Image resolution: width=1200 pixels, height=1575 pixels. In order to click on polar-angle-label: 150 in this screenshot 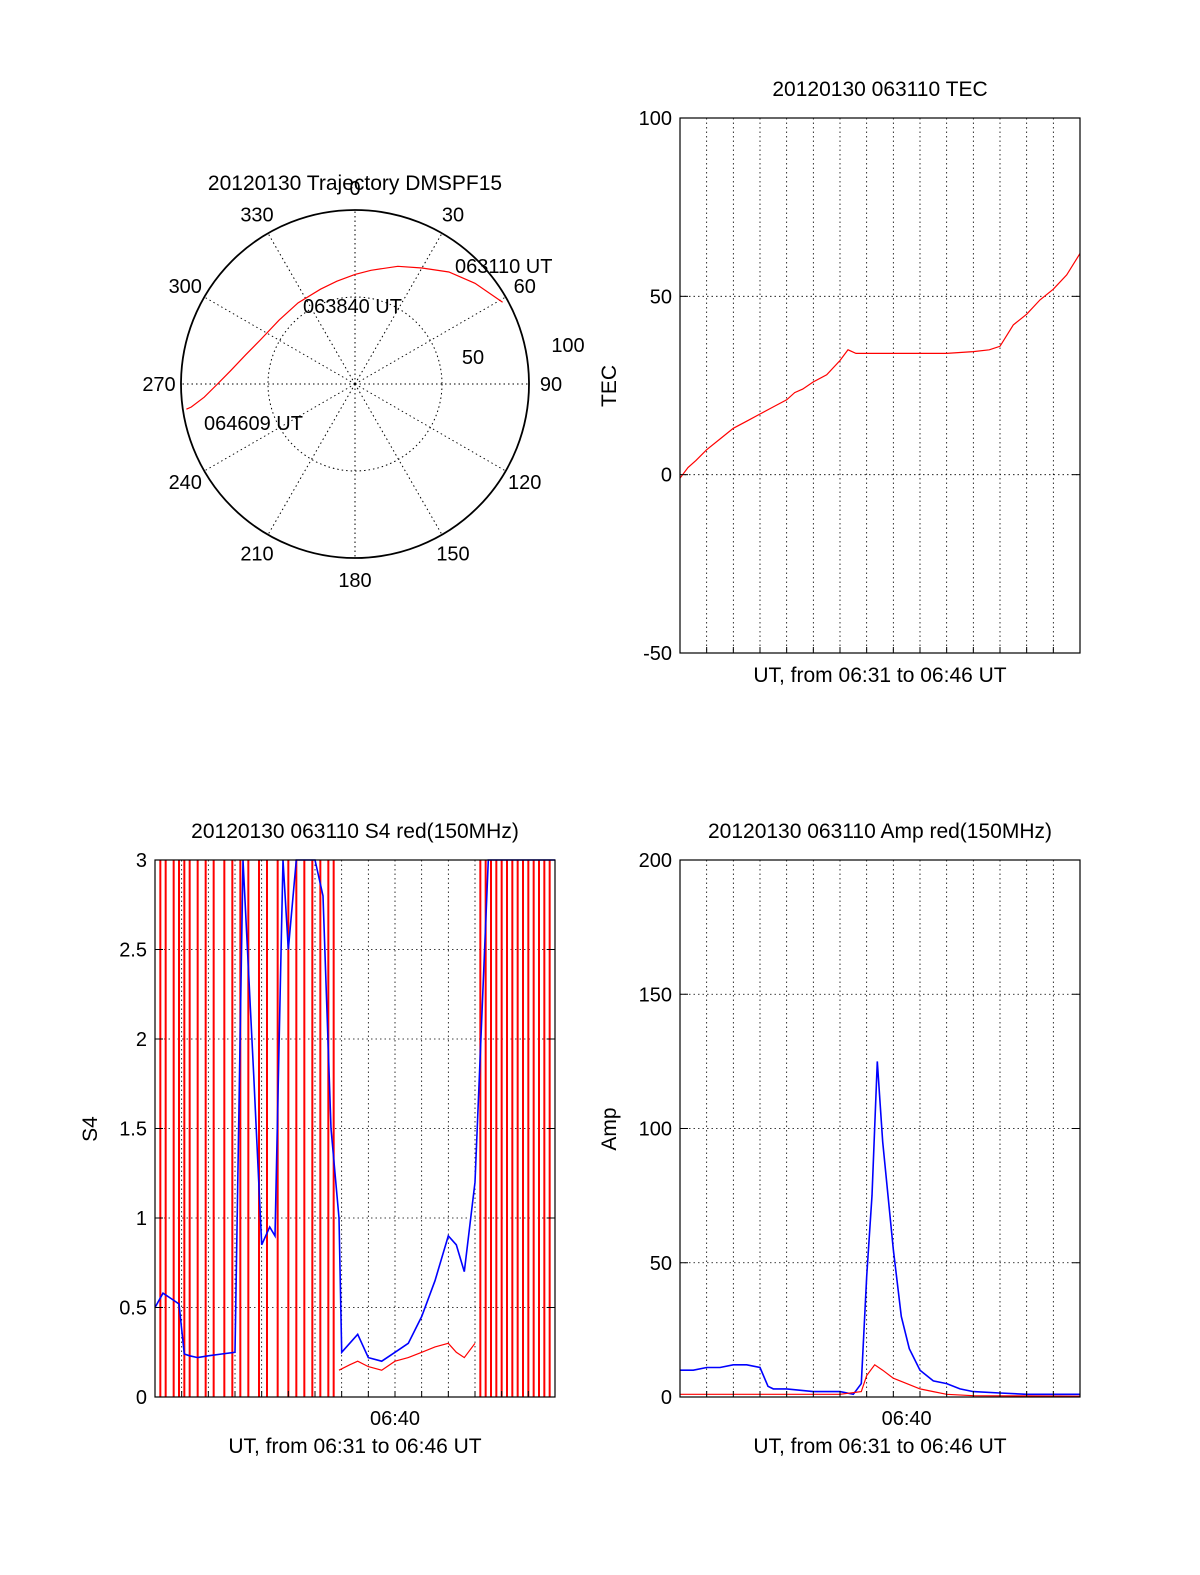, I will do `click(452, 555)`.